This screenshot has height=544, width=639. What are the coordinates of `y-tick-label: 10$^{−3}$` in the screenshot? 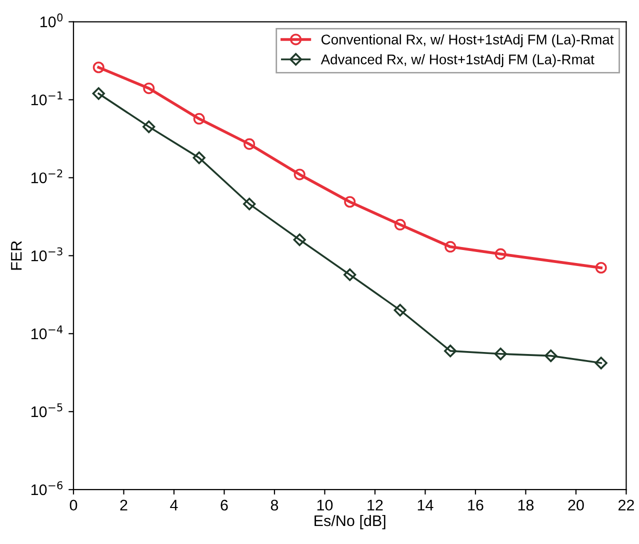 It's located at (46, 254).